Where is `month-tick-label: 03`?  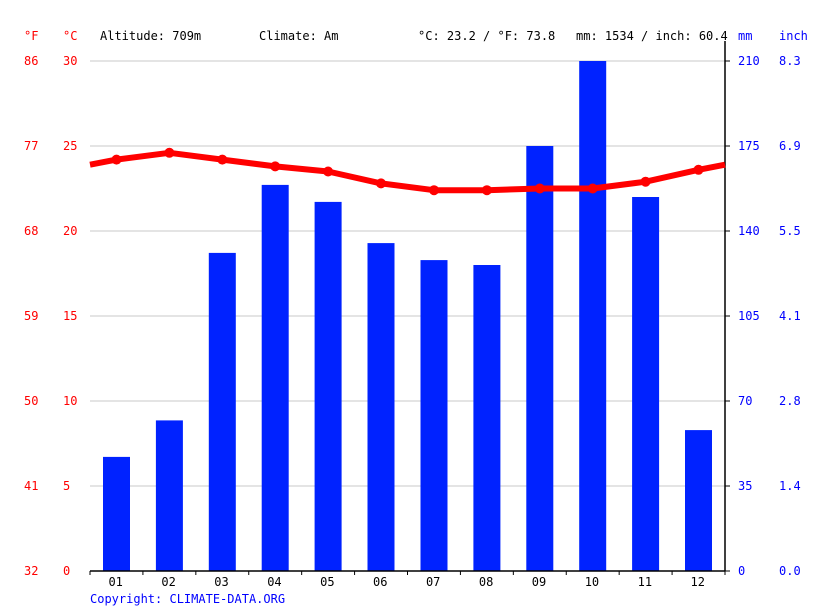
month-tick-label: 03 is located at coordinates (221, 582).